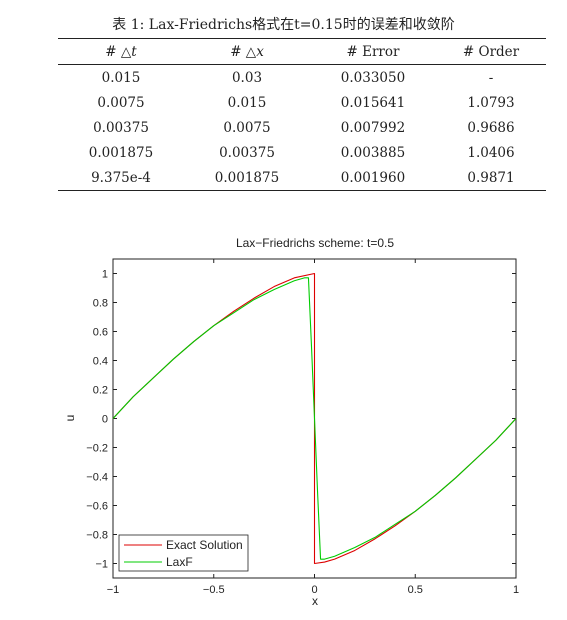 This screenshot has height=620, width=567. Describe the element at coordinates (302, 127) in the screenshot. I see `table-row: 0.00375 0.0075 0.007992 0.9686` at that location.